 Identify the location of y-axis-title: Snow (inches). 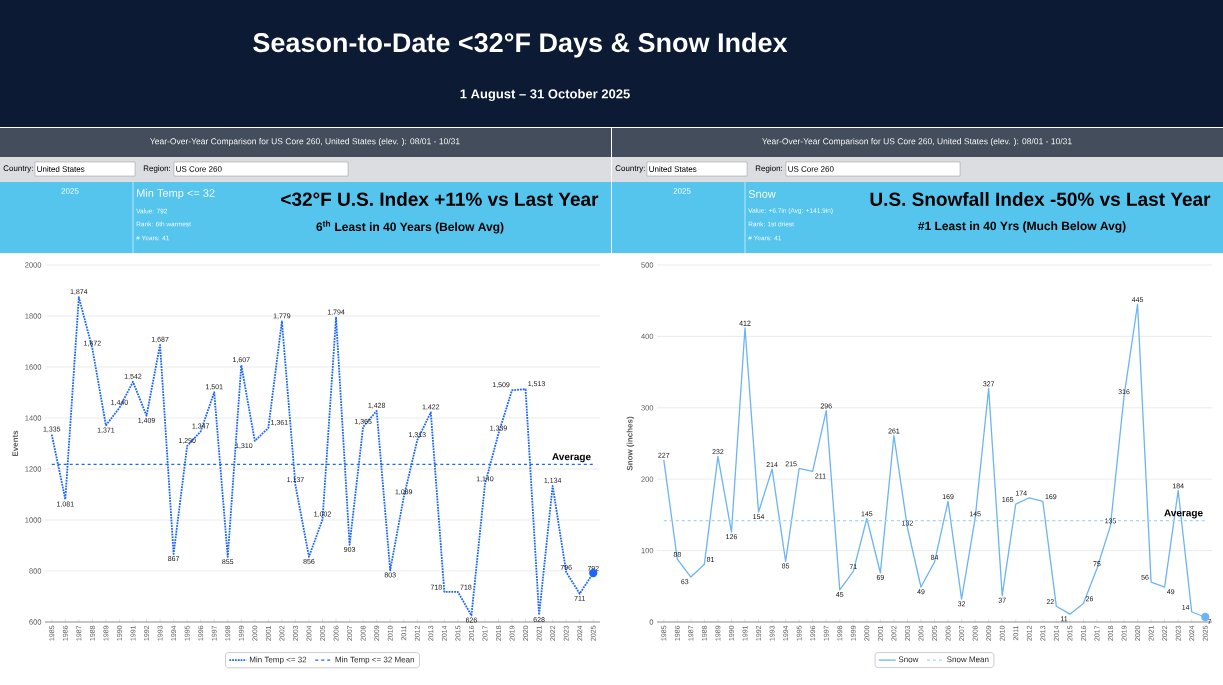
(630, 443).